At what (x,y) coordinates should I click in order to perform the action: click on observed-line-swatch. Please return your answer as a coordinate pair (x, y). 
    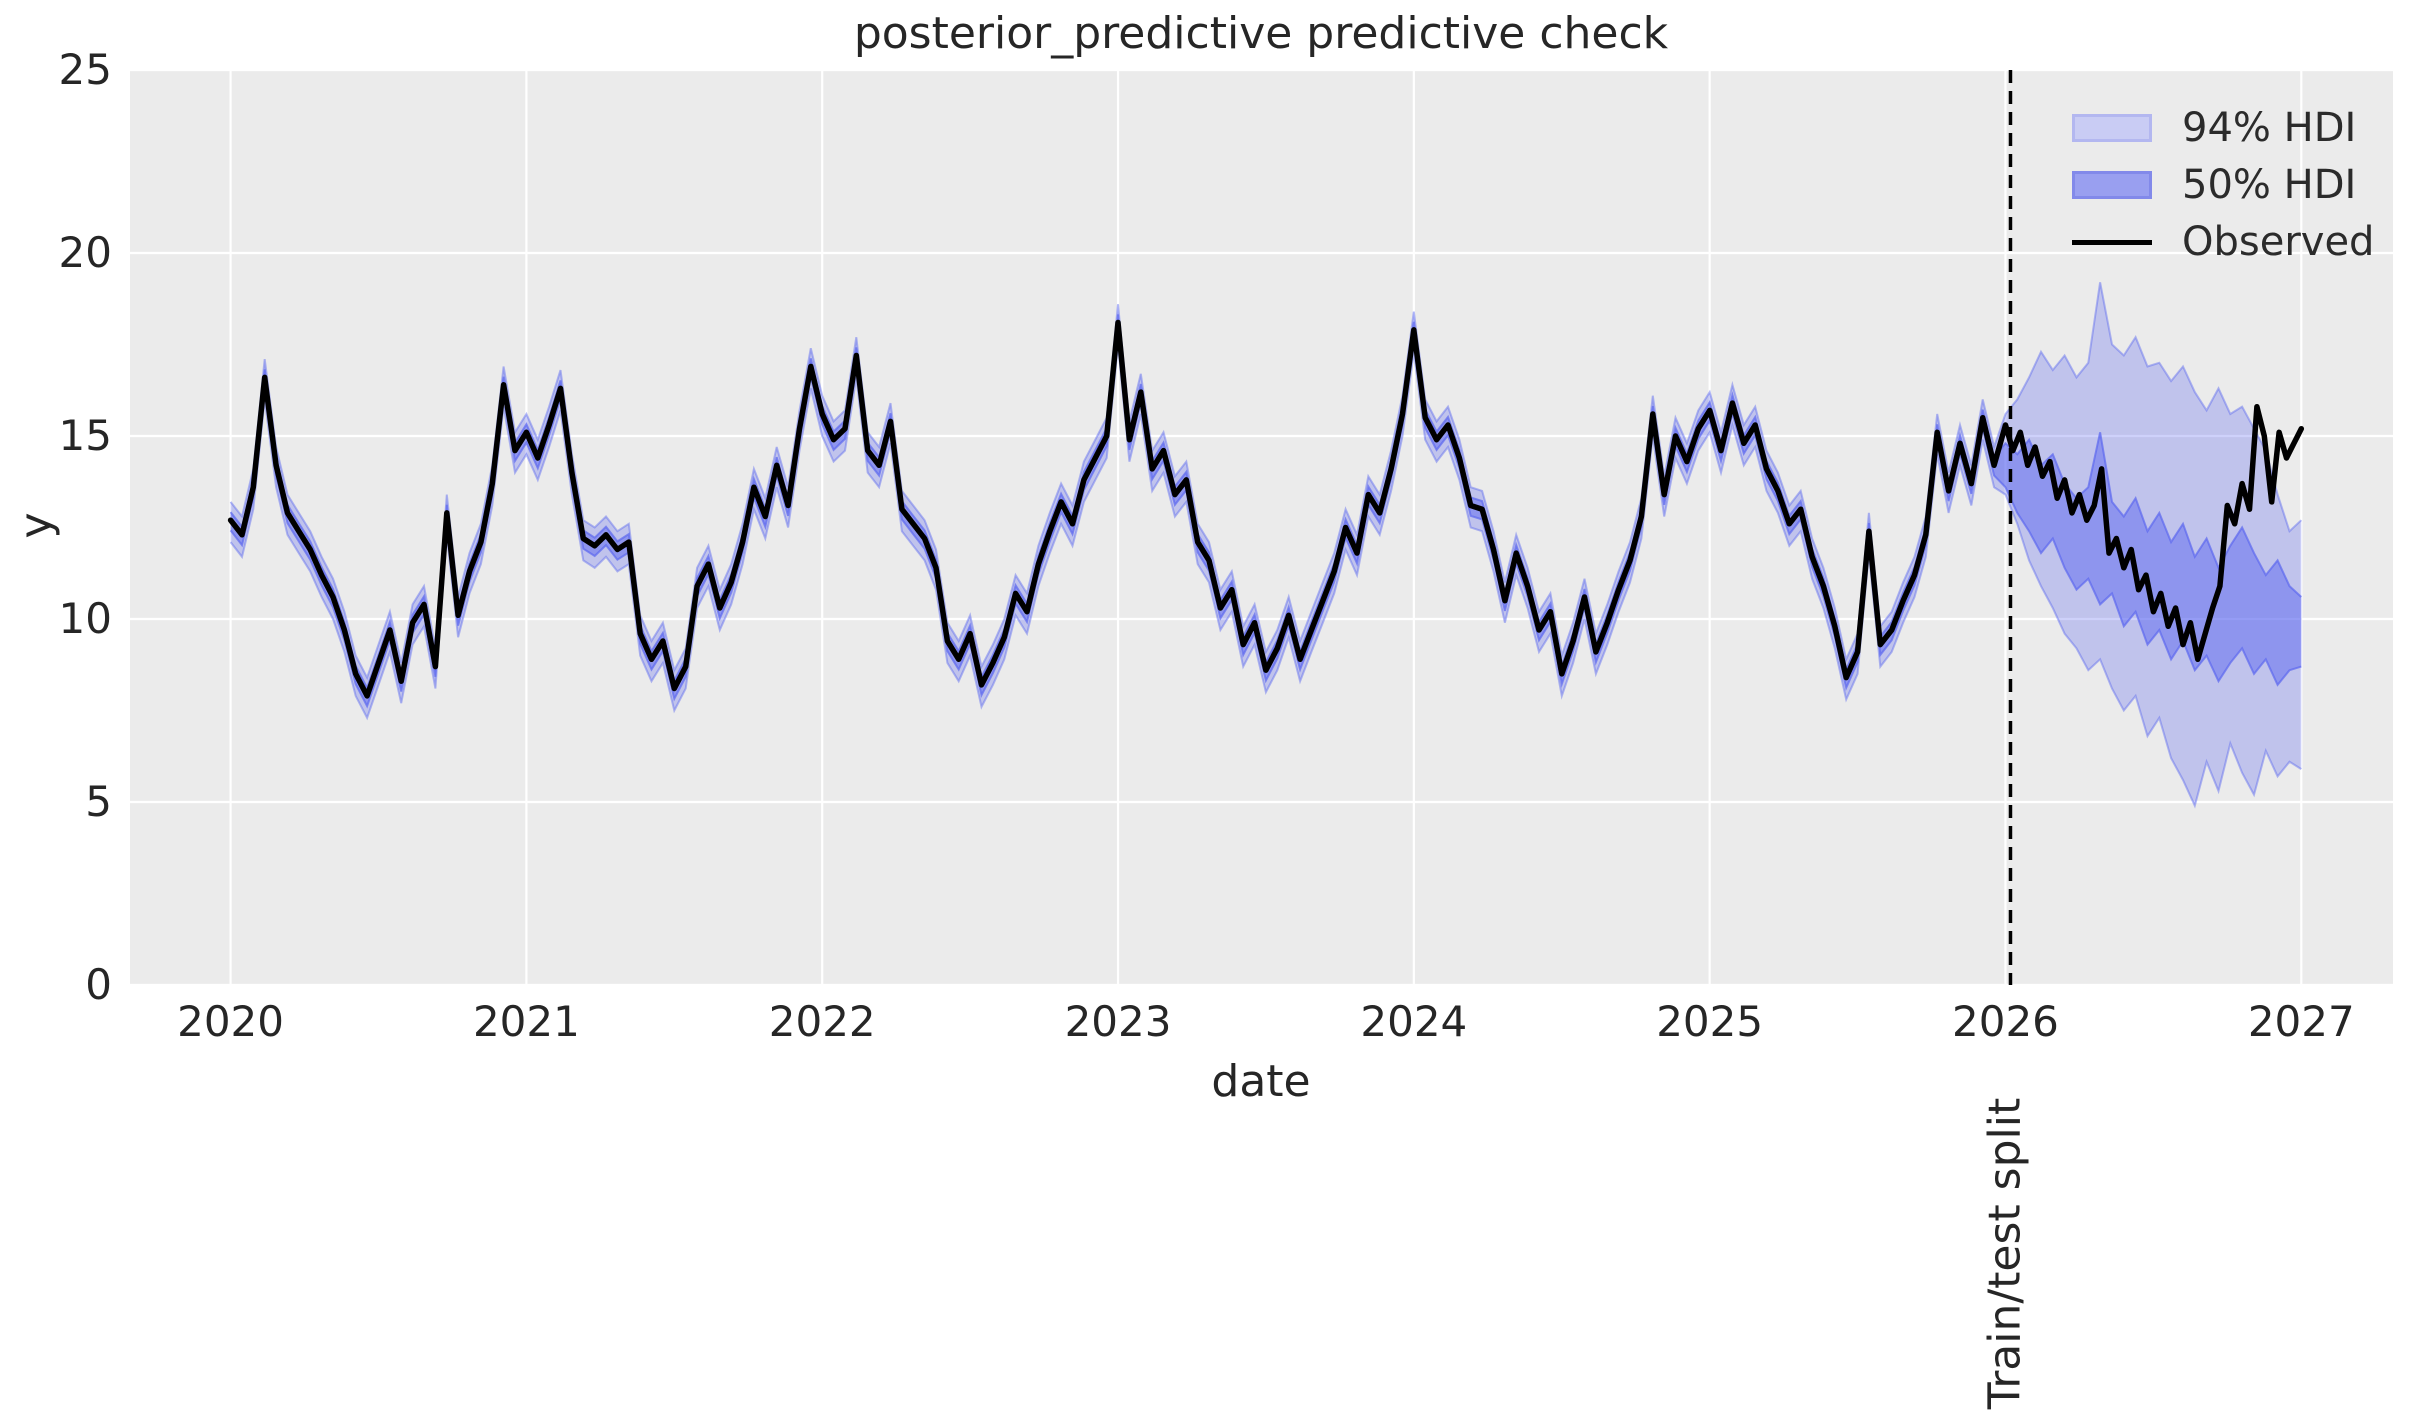
    Looking at the image, I should click on (2112, 242).